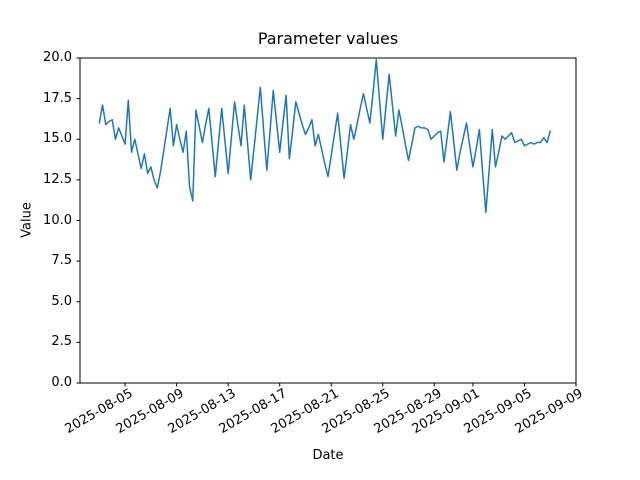  What do you see at coordinates (57, 220) in the screenshot?
I see `y-tick-label: 10.0` at bounding box center [57, 220].